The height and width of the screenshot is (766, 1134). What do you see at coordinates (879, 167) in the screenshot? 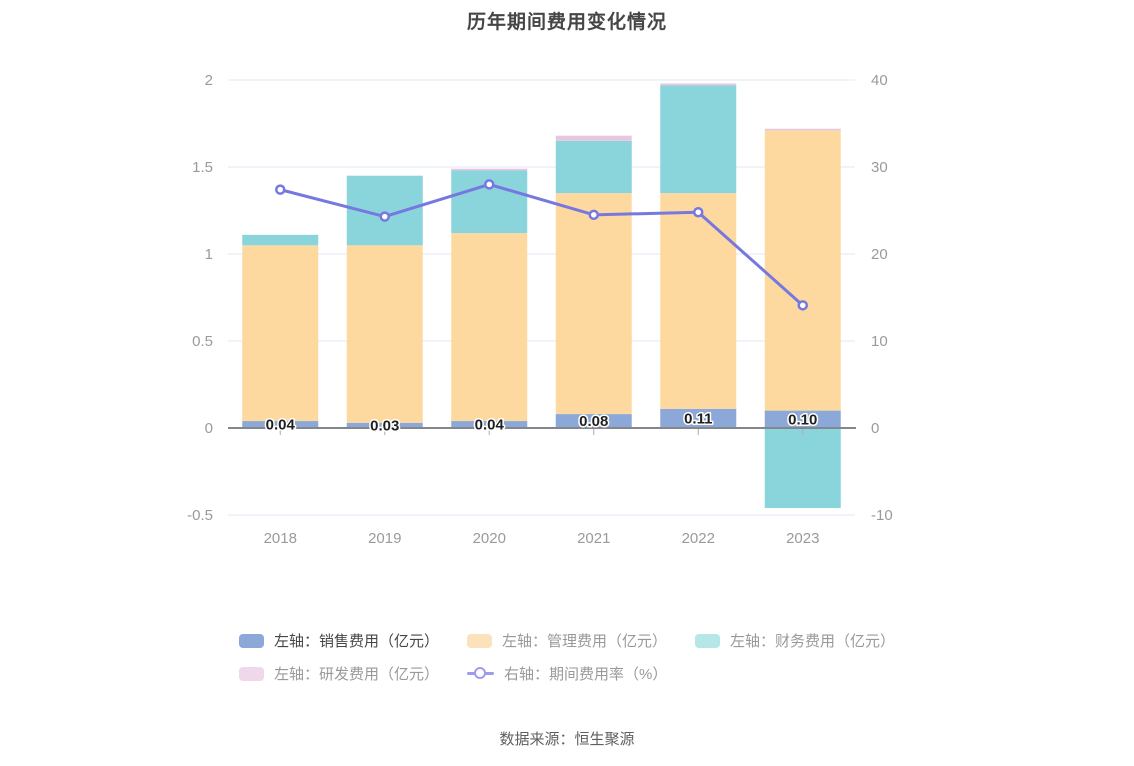
I see `right-axis-tick-label: 30` at bounding box center [879, 167].